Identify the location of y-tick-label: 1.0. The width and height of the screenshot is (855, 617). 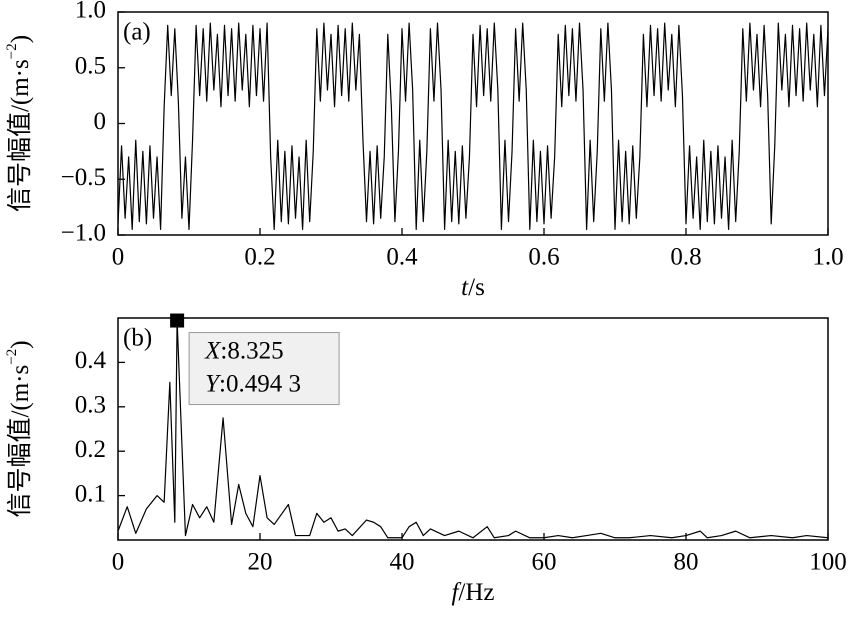
(90, 12).